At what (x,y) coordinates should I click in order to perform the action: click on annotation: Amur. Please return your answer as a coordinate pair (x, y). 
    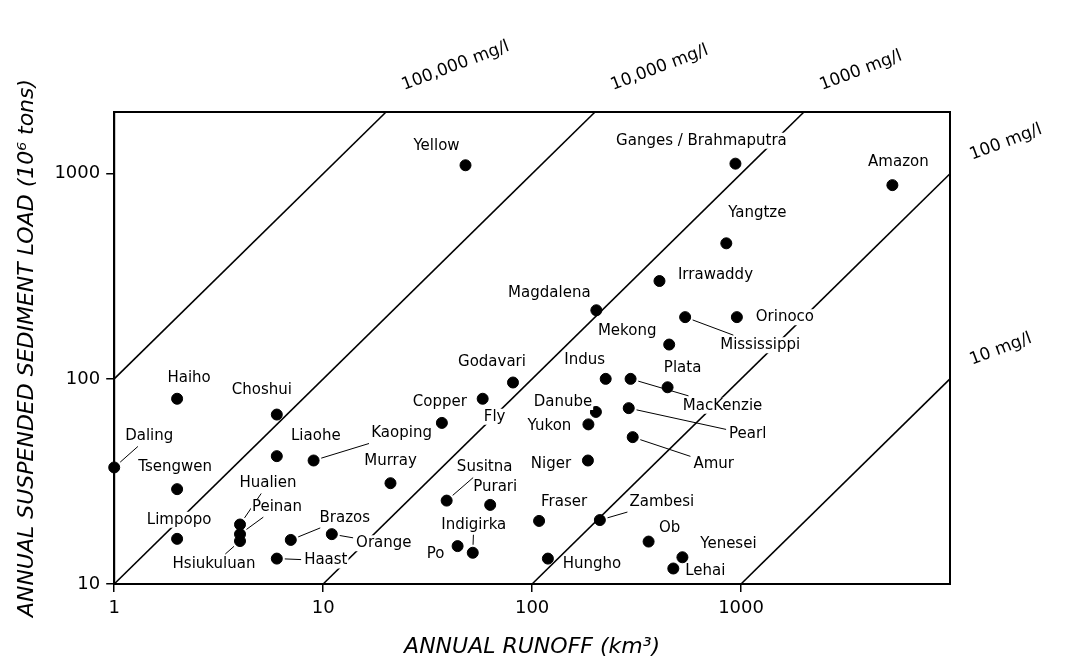
    Looking at the image, I should click on (714, 463).